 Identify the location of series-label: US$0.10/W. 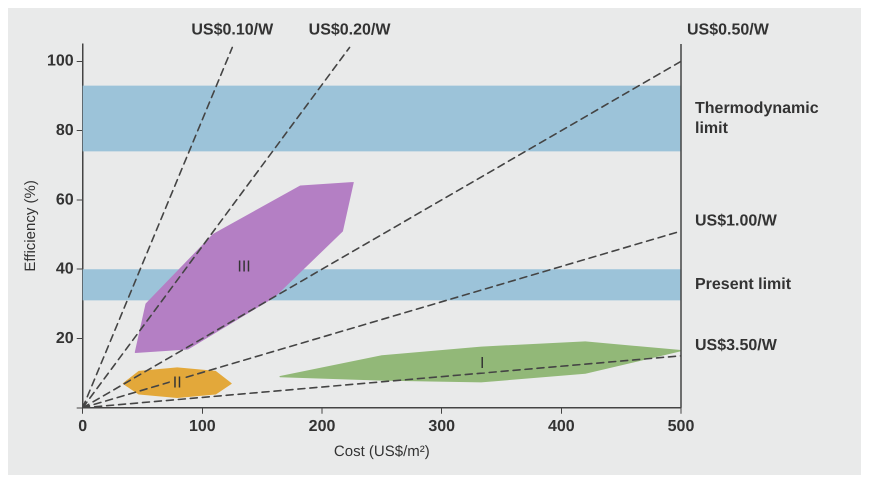
(232, 29).